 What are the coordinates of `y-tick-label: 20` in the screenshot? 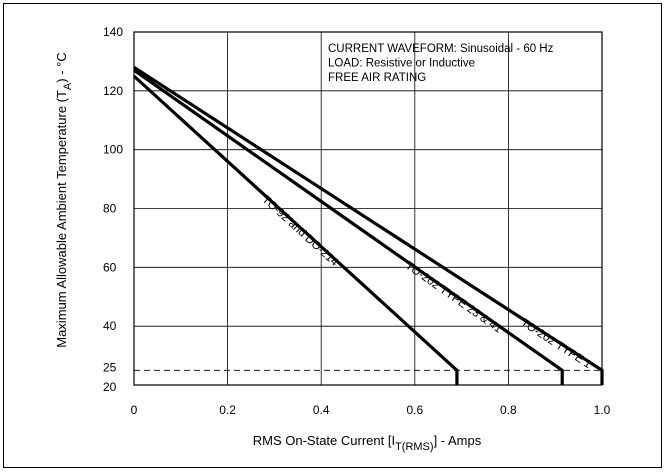 It's located at (110, 387).